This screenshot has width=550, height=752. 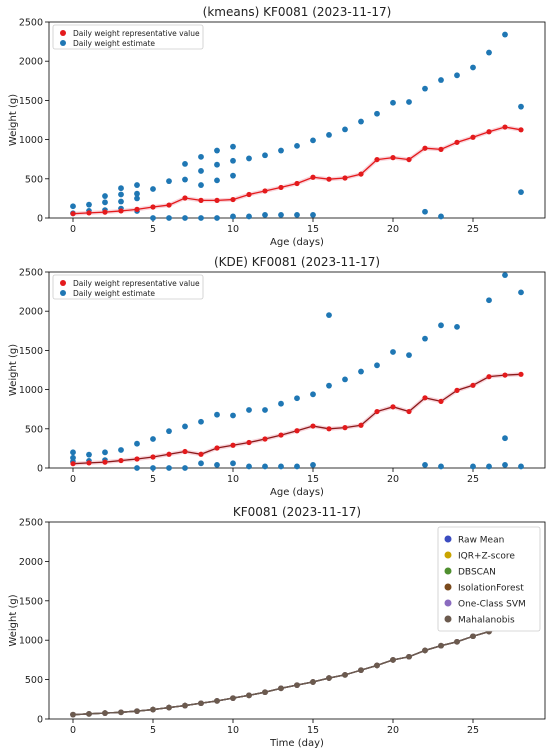 I want to click on x-tick-label: 5, so click(x=153, y=479).